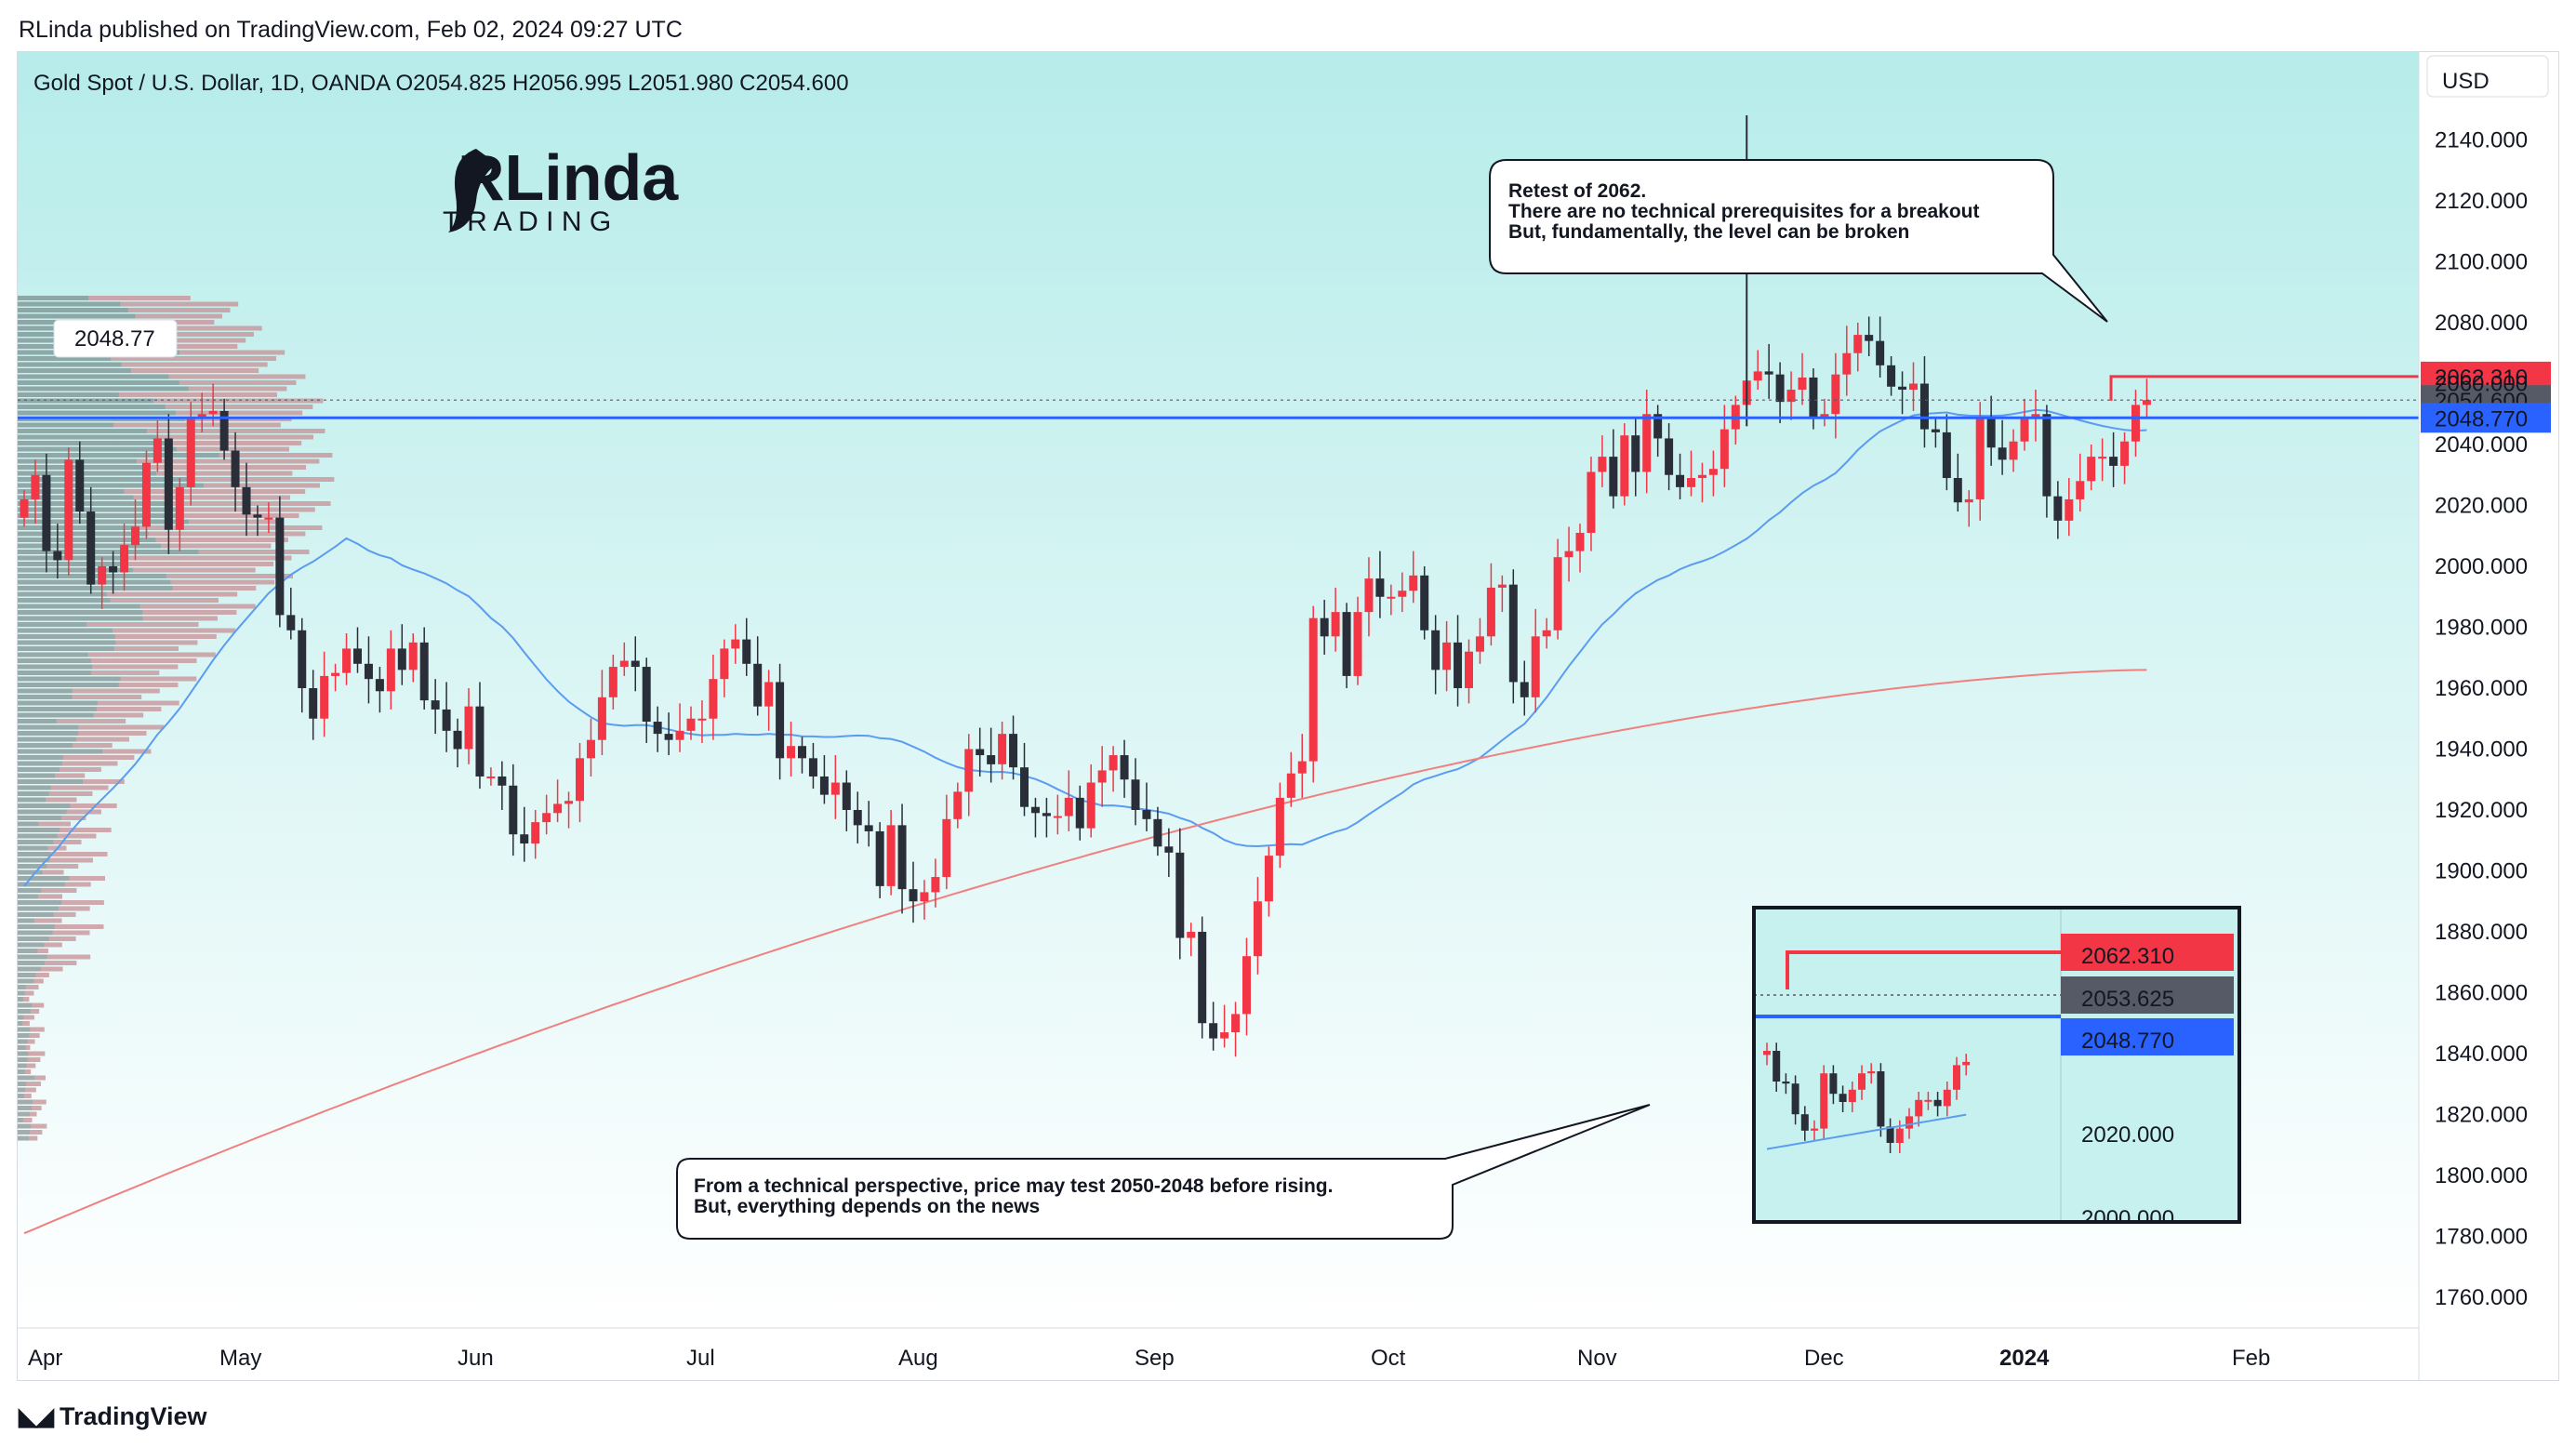 This screenshot has width=2576, height=1447. Describe the element at coordinates (472, 190) in the screenshot. I see `woman-profile-logo` at that location.